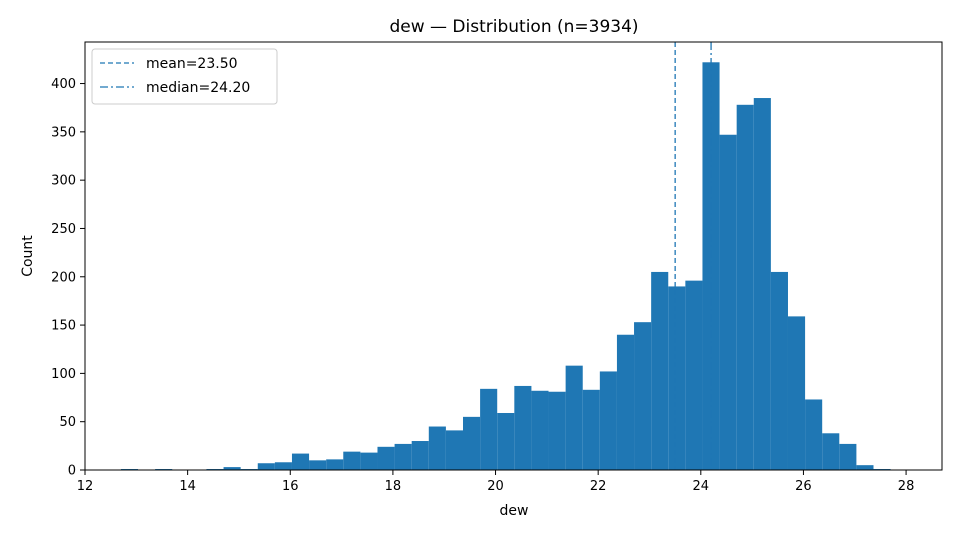  What do you see at coordinates (67, 422) in the screenshot?
I see `y-tick-label: 50` at bounding box center [67, 422].